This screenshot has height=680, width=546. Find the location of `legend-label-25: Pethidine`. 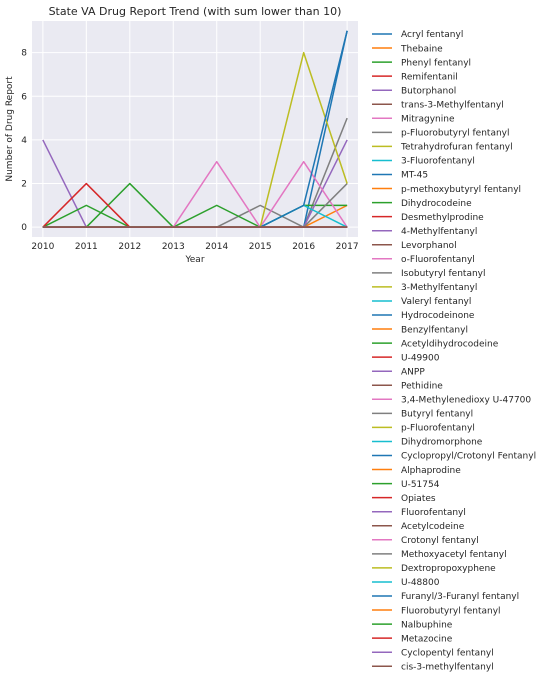

legend-label-25: Pethidine is located at coordinates (422, 386).